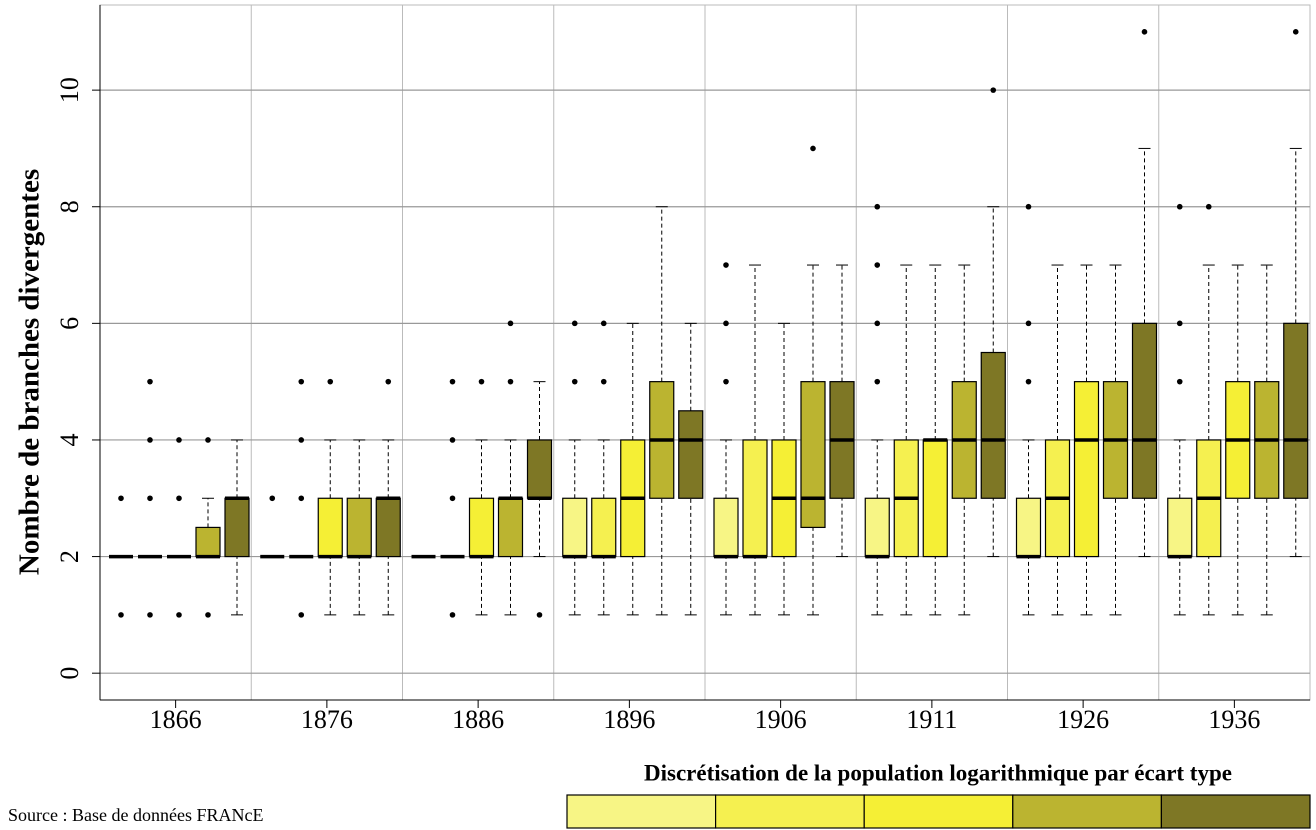 The height and width of the screenshot is (830, 1316). Describe the element at coordinates (135, 815) in the screenshot. I see `source-note: Source : Base de données FRANcE` at that location.